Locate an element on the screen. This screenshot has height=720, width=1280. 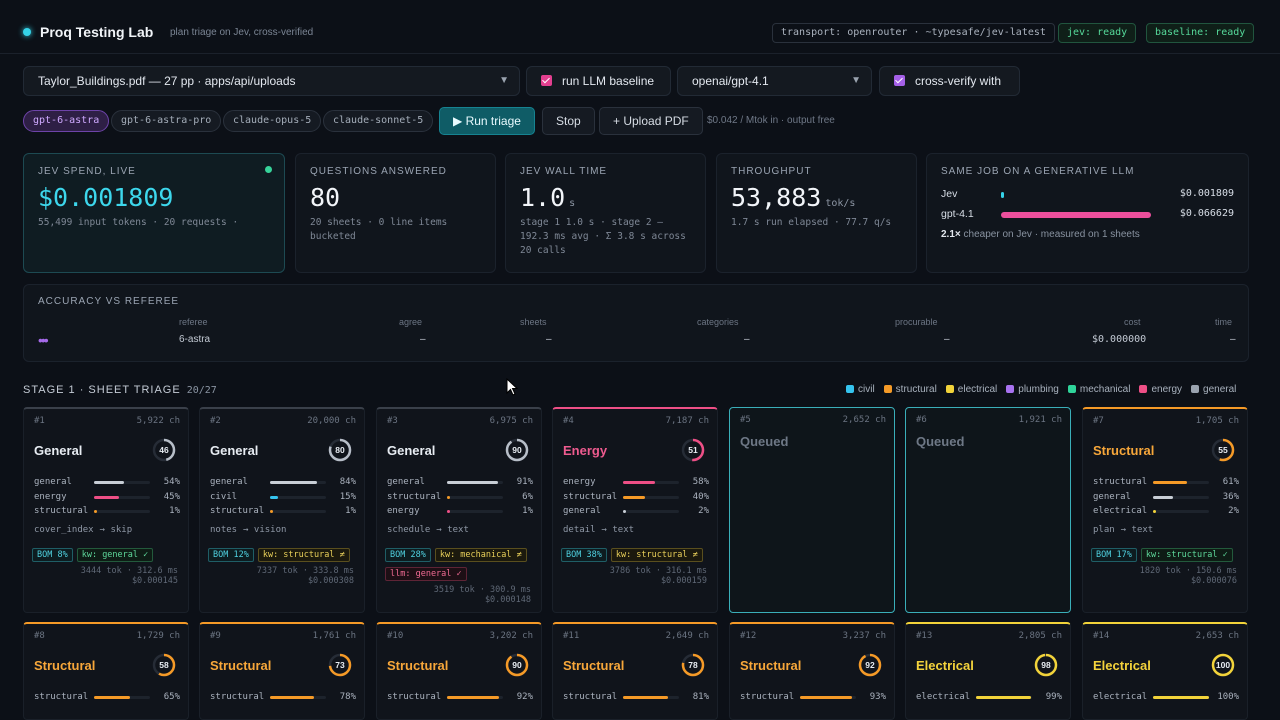
score-row: structural 93% is located at coordinates (813, 698).